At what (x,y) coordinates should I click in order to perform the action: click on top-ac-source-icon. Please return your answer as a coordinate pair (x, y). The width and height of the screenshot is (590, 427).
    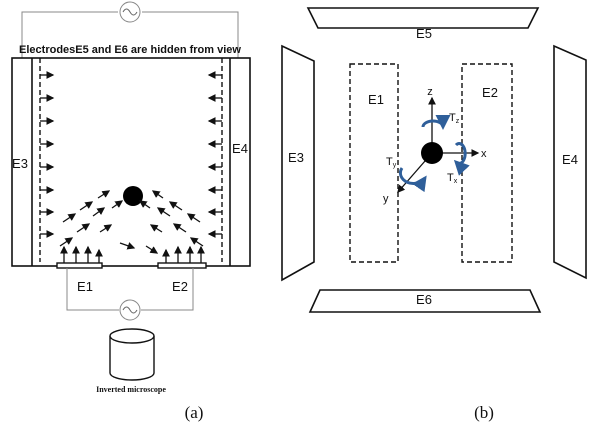
    Looking at the image, I should click on (130, 12).